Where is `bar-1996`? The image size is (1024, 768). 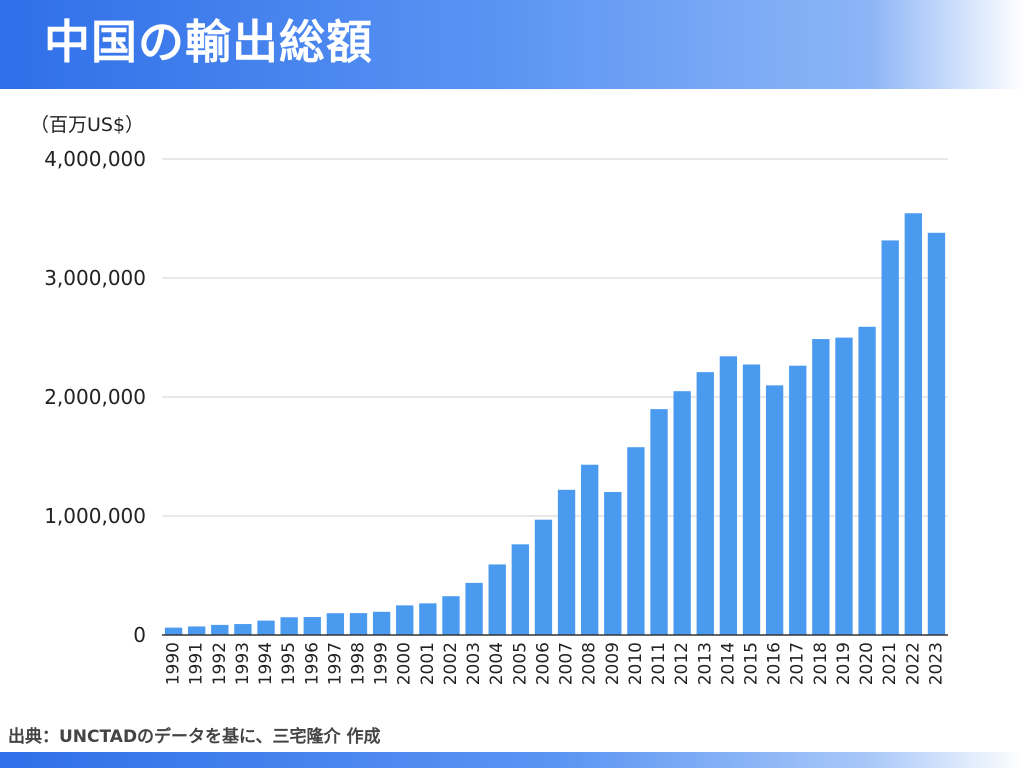
bar-1996 is located at coordinates (312, 626).